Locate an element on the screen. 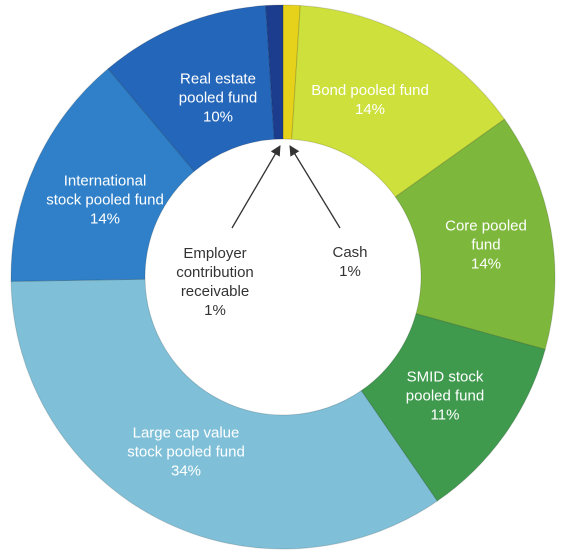 The width and height of the screenshot is (562, 554). slice-label: Real estate pooled fund 10% is located at coordinates (218, 98).